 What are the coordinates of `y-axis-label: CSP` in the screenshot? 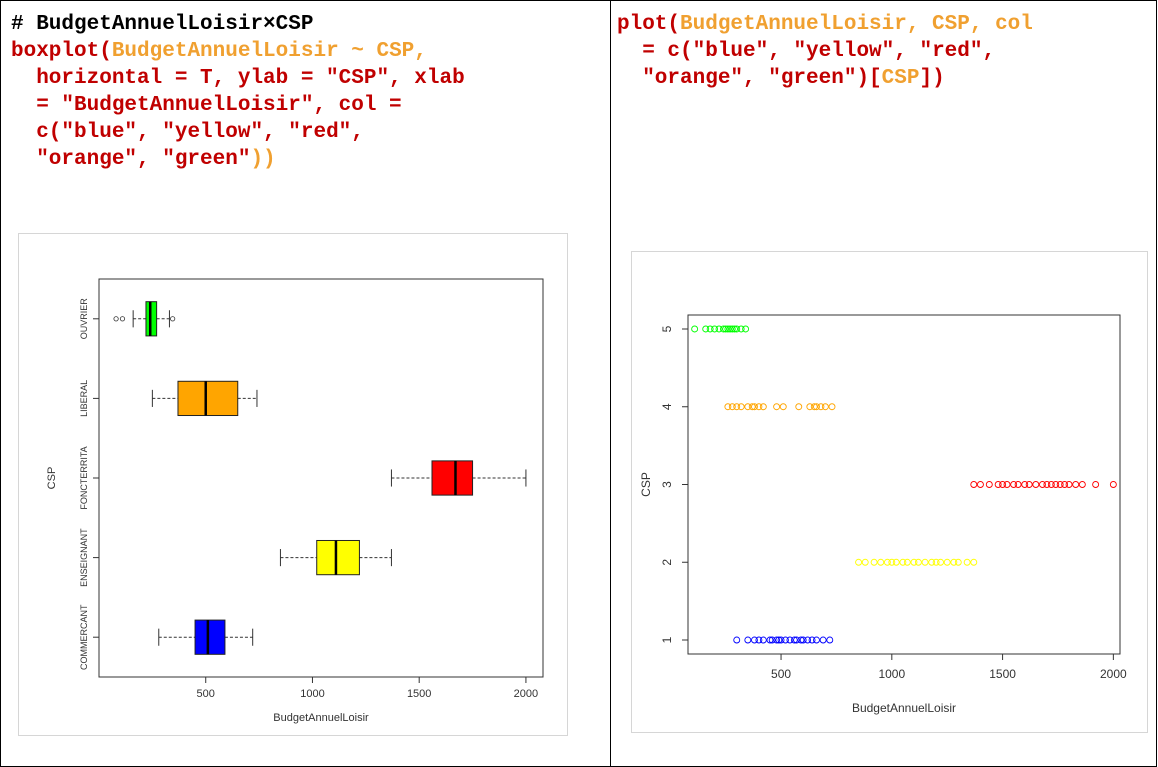 It's located at (52, 478).